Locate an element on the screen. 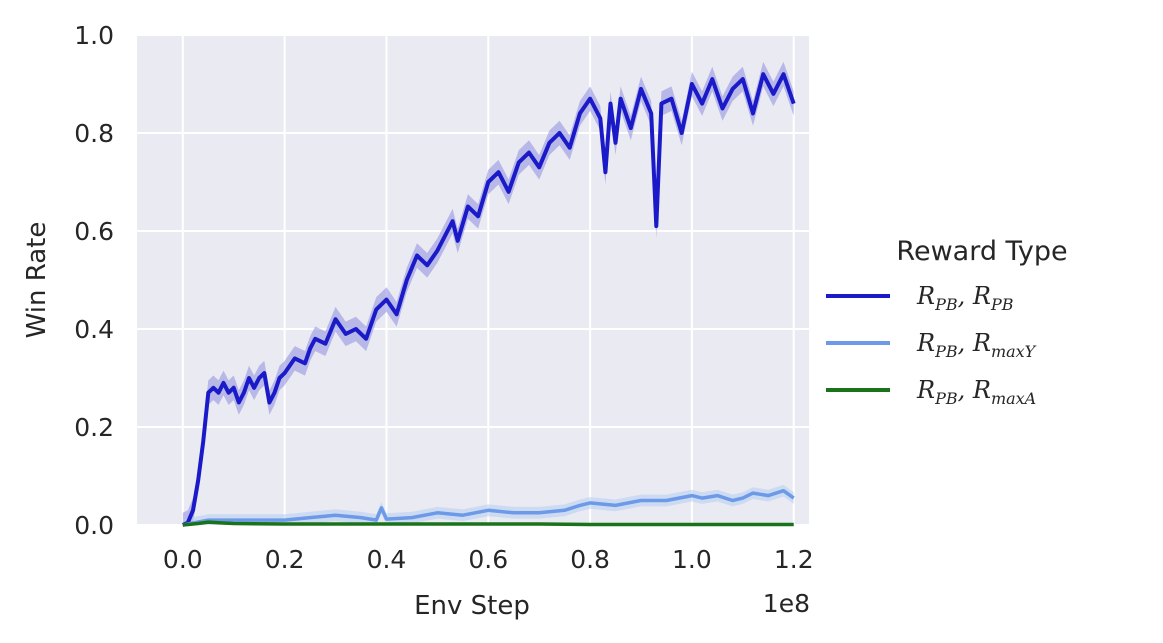 The width and height of the screenshot is (1163, 643). y-tick-label: 0.4 is located at coordinates (94, 329).